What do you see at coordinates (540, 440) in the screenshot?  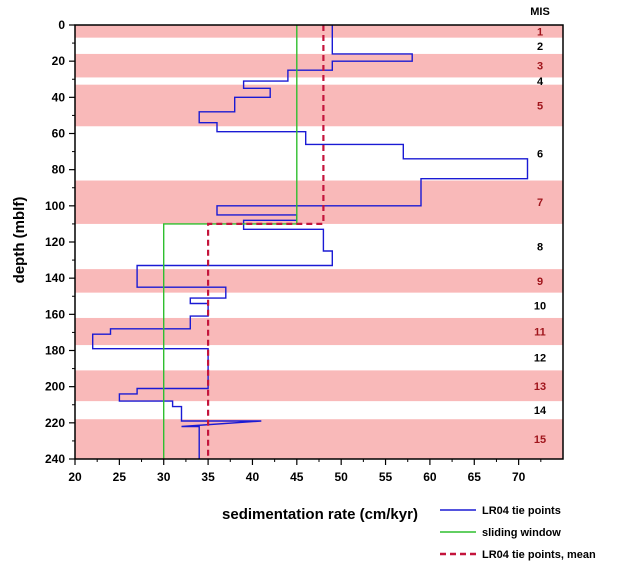 I see `mis-label-15: 15` at bounding box center [540, 440].